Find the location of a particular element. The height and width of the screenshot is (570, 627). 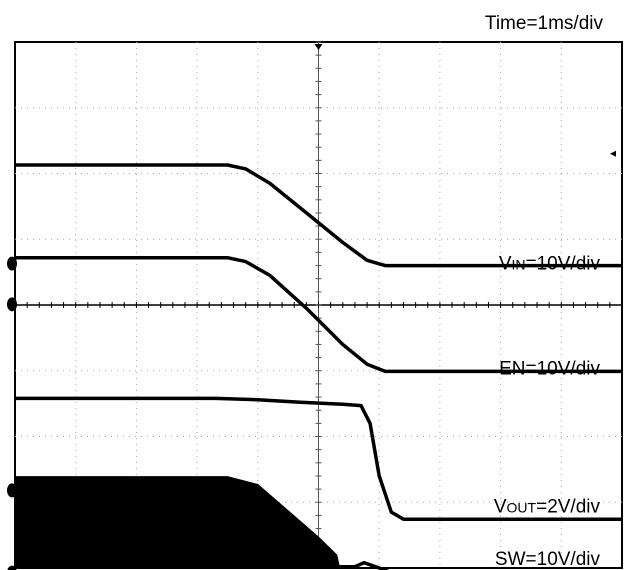

trace-sw-switching-fill is located at coordinates (177, 522).